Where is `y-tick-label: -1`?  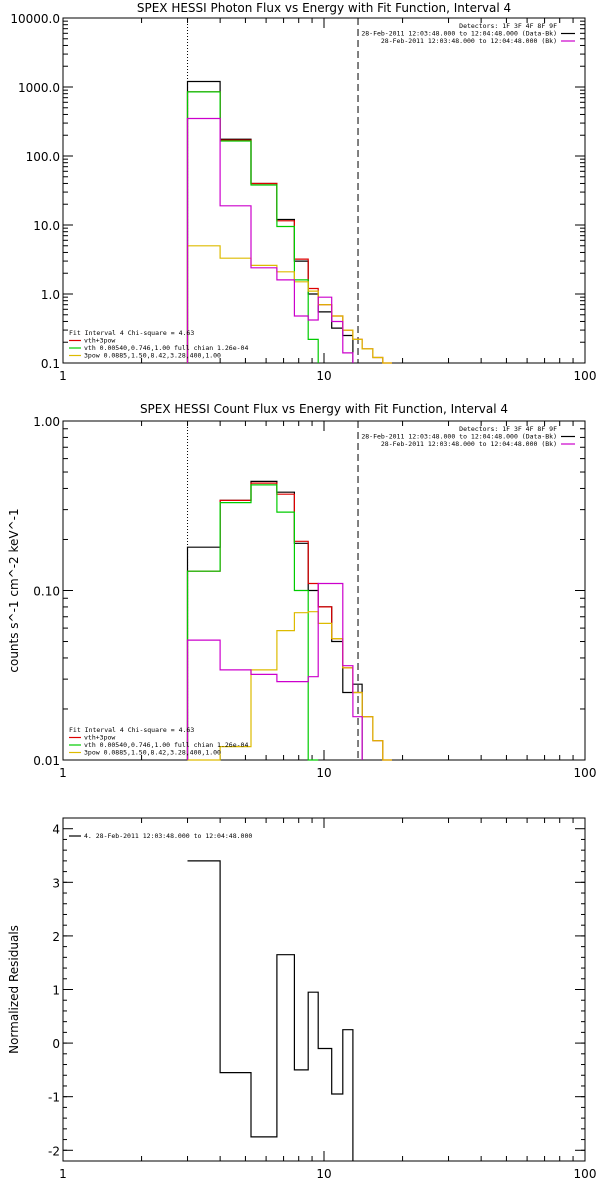
y-tick-label: -1 is located at coordinates (54, 1098).